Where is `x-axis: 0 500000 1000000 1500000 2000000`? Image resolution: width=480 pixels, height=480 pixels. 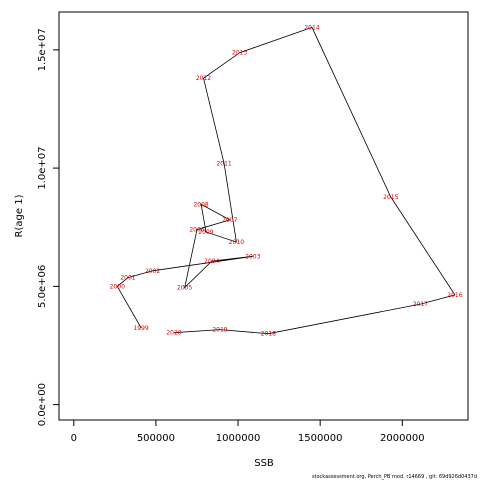 x-axis: 0 500000 1000000 1500000 2000000 is located at coordinates (248, 431).